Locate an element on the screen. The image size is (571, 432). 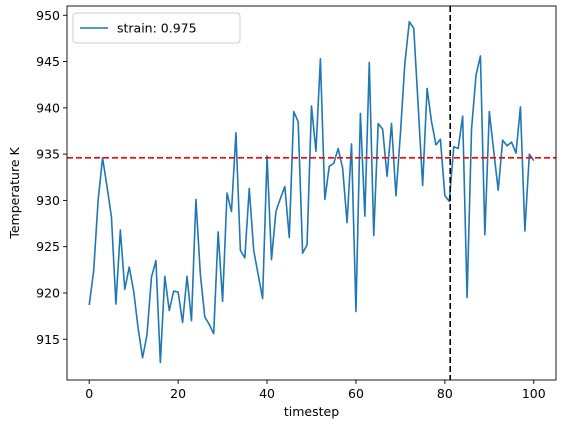
y-tick-label: 940 is located at coordinates (48, 107).